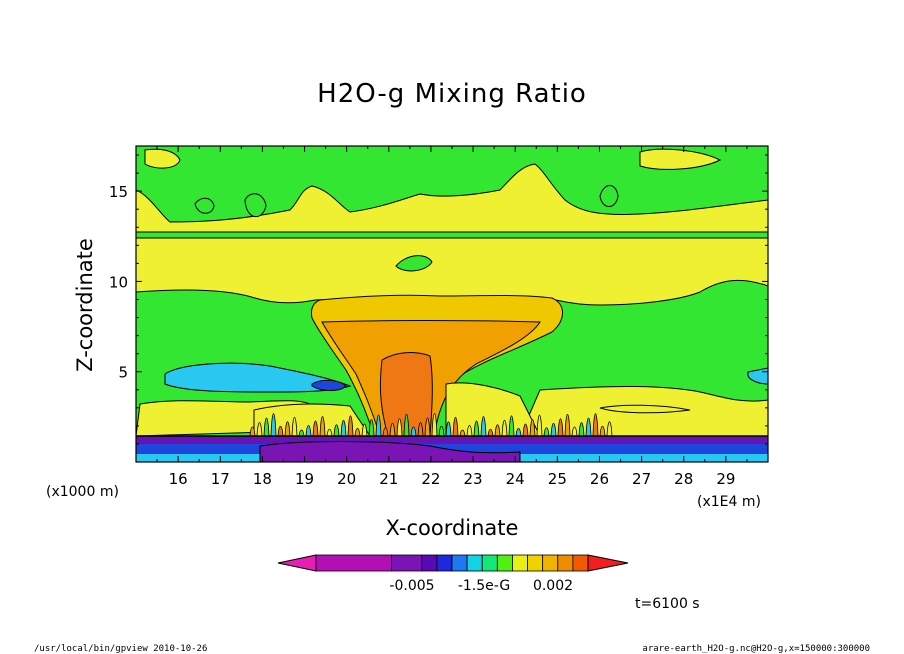 The width and height of the screenshot is (904, 654). I want to click on top-yellow-blob-right, so click(680, 159).